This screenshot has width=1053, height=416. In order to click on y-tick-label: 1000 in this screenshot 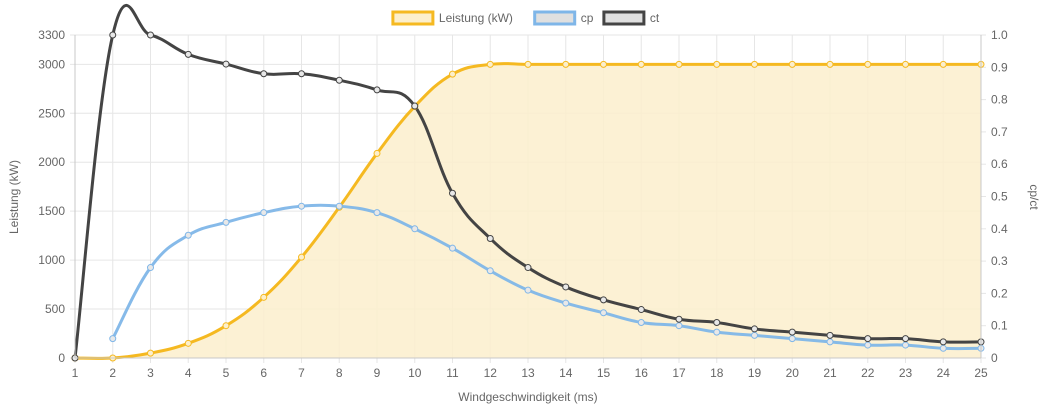, I will do `click(51, 260)`.